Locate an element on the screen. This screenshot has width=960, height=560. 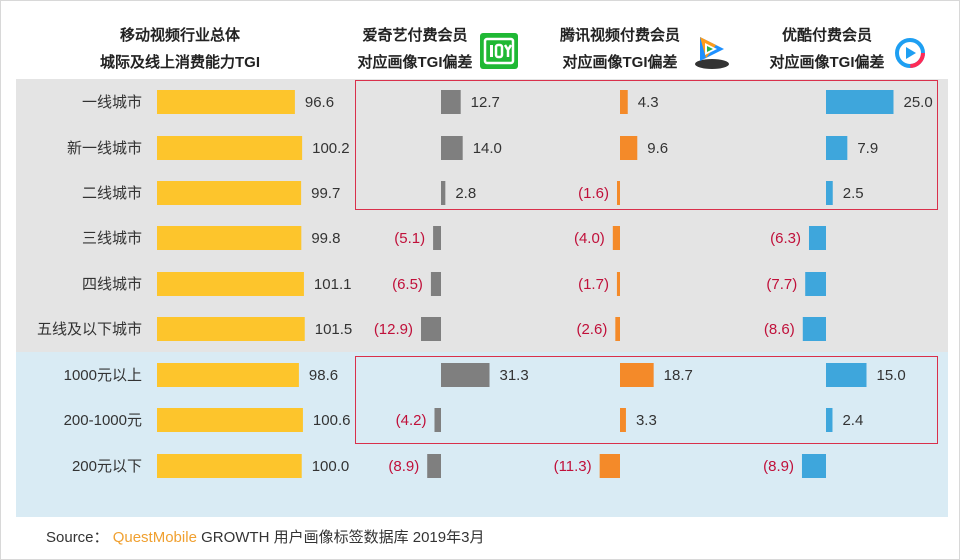
category-label: 一线城市 is located at coordinates (112, 102).